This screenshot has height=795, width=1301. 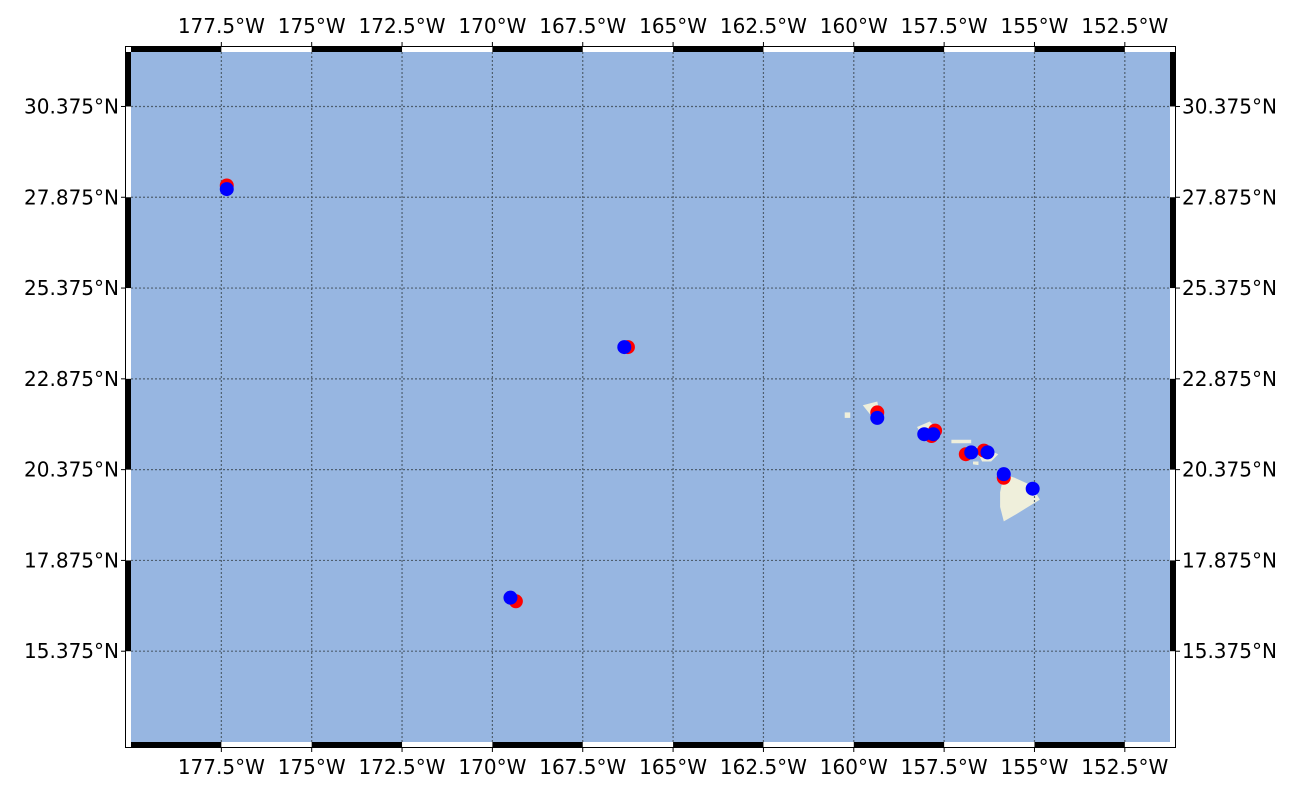 What do you see at coordinates (1229, 560) in the screenshot?
I see `y-tick-label-right: 17.875°N` at bounding box center [1229, 560].